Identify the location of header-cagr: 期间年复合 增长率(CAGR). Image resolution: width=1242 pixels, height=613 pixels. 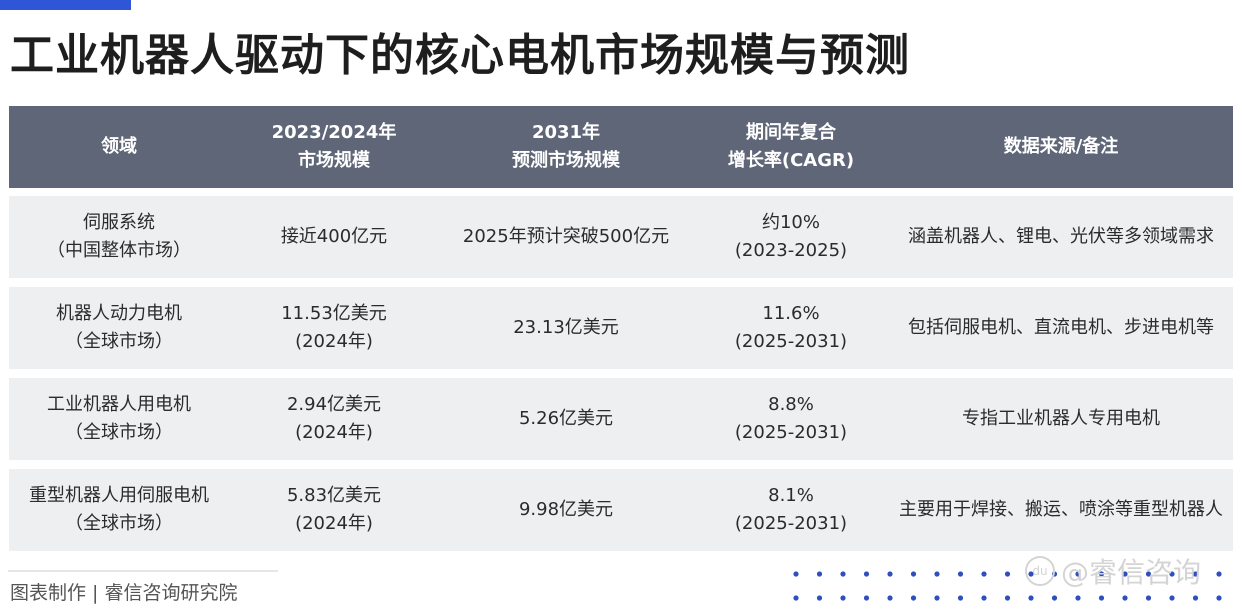
(791, 146).